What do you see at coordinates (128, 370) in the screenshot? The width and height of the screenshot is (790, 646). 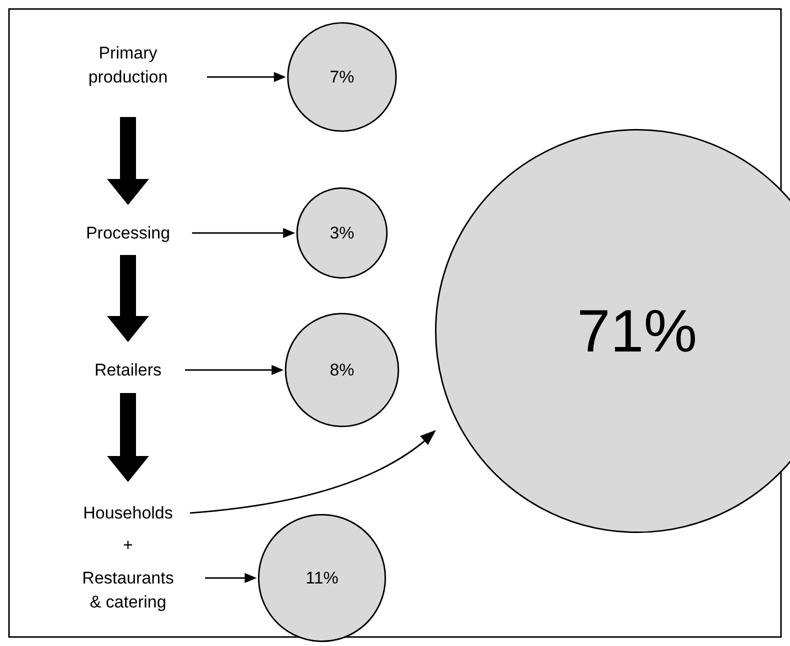 I see `category-label: Retailers` at bounding box center [128, 370].